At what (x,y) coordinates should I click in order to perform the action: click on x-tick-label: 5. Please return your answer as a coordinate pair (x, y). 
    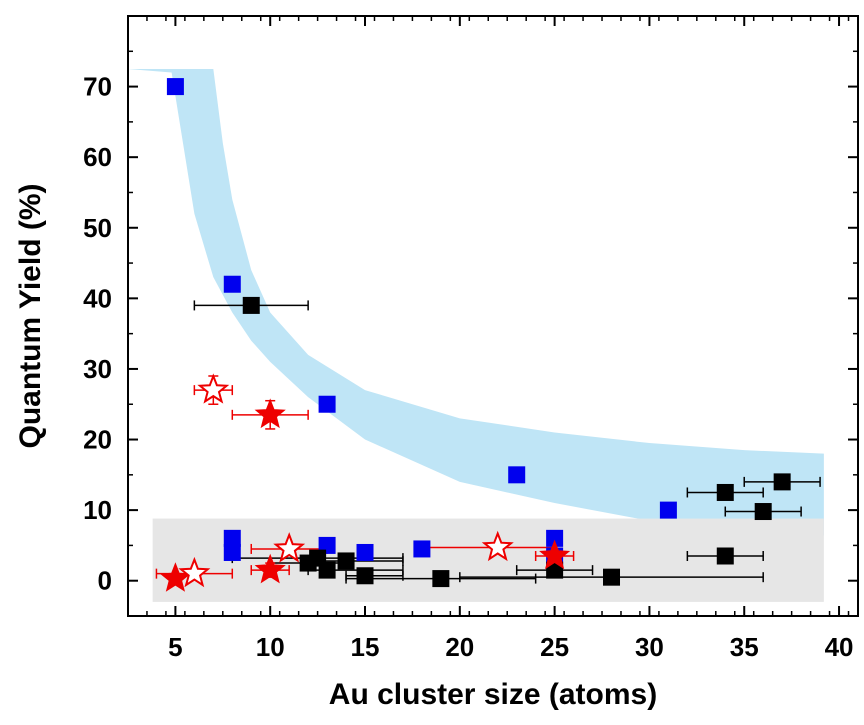
    Looking at the image, I should click on (175, 647).